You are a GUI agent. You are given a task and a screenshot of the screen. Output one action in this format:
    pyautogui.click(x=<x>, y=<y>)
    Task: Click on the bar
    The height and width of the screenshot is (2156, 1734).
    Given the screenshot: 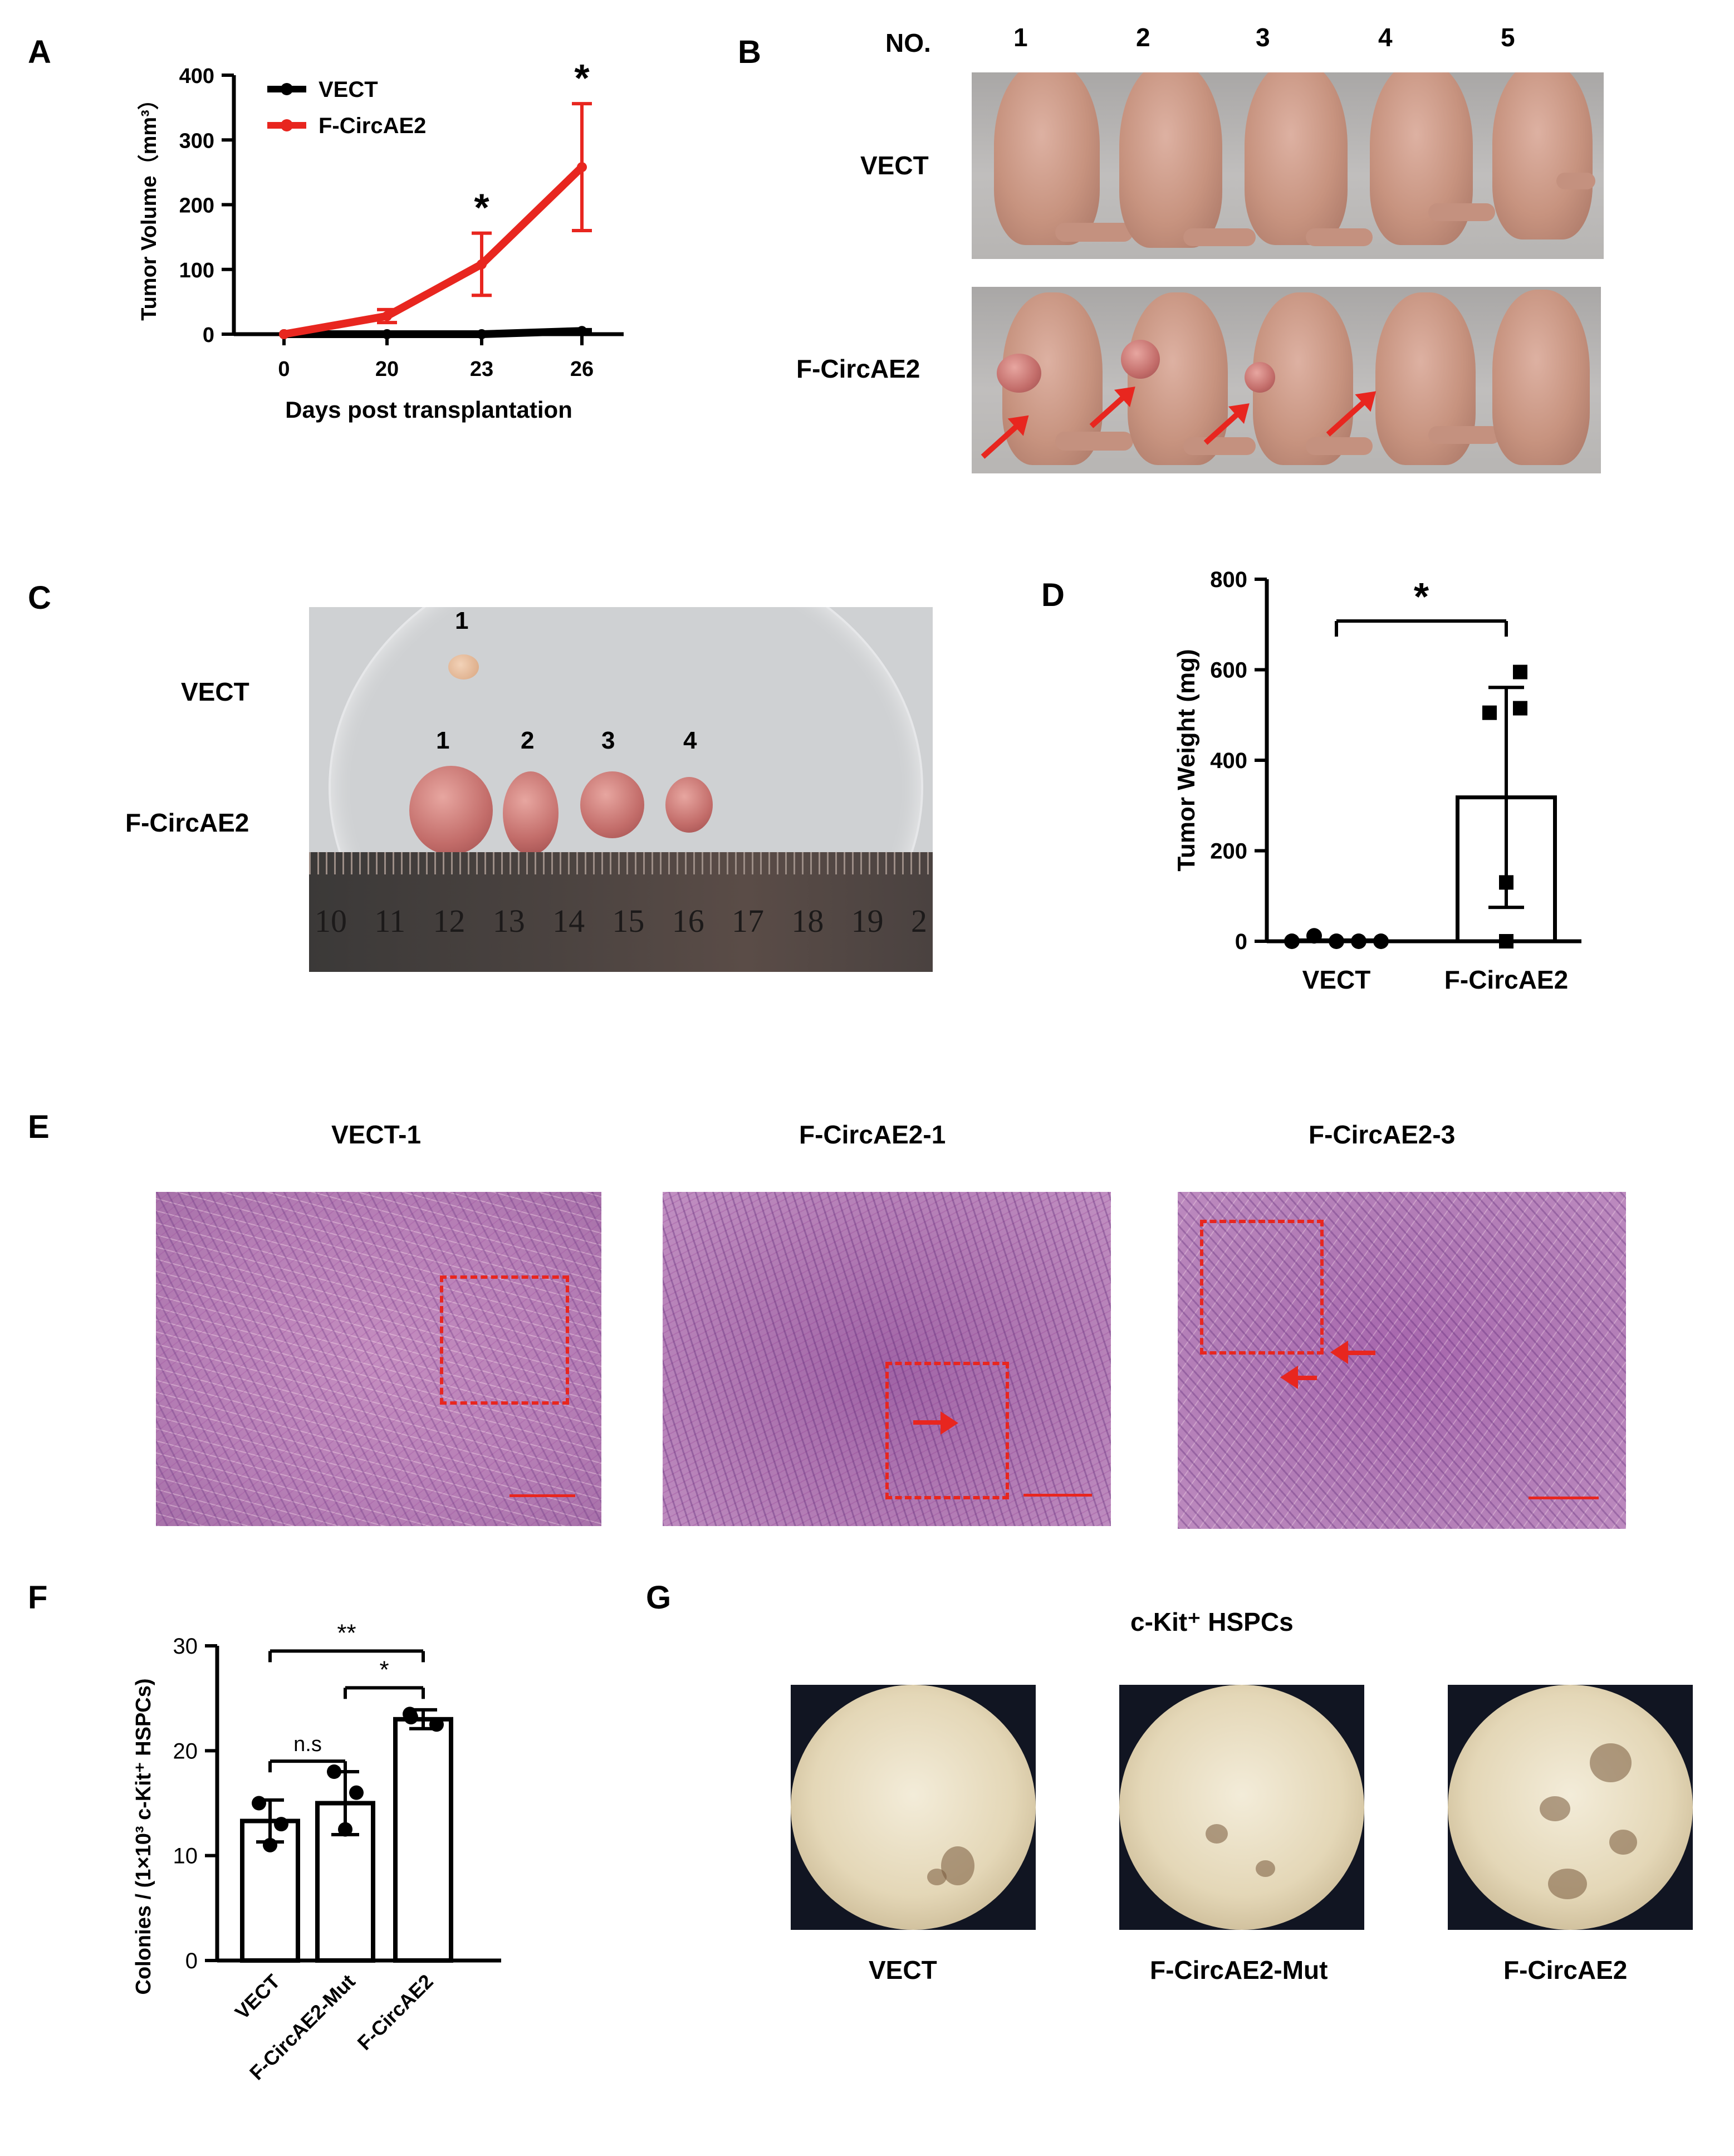 What is the action you would take?
    pyautogui.click(x=423, y=1840)
    